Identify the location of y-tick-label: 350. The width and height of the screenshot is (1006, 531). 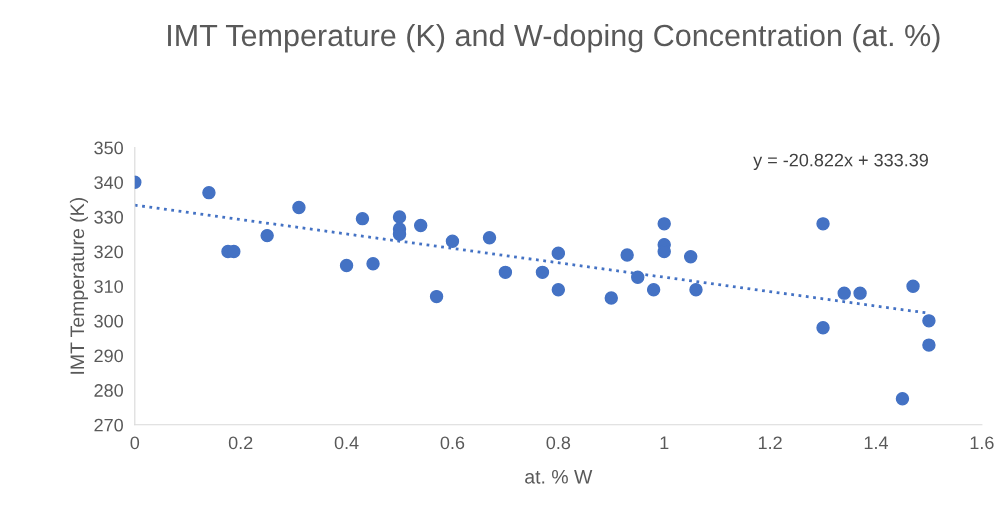
(108, 148).